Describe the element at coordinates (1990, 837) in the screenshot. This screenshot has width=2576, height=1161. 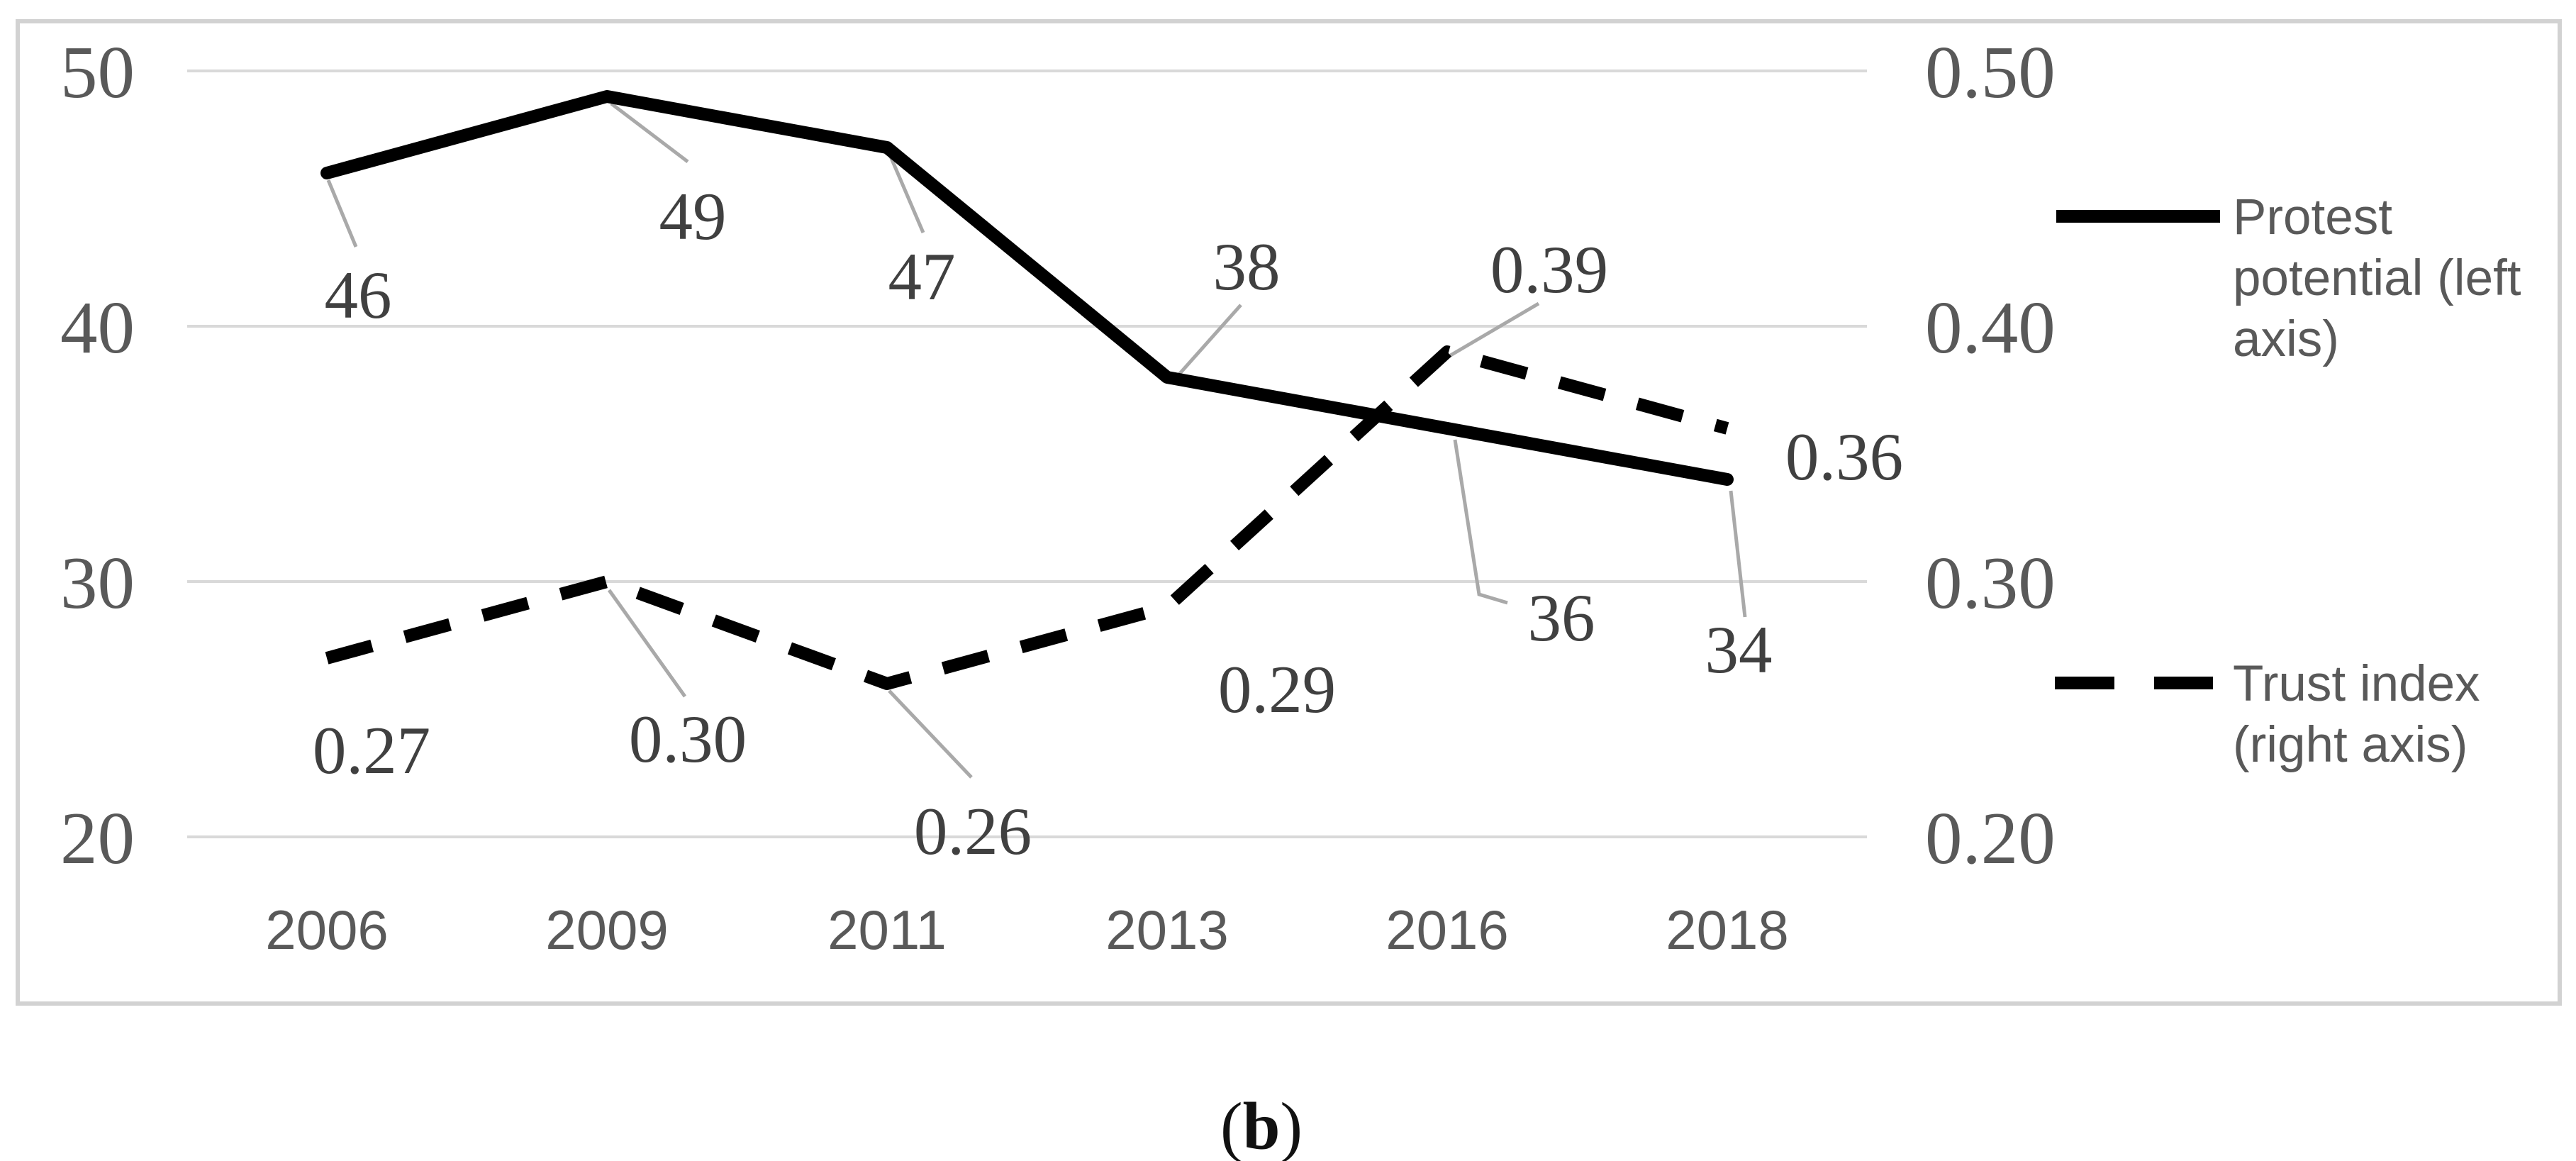
I see `right-axis-tick: 0.20` at that location.